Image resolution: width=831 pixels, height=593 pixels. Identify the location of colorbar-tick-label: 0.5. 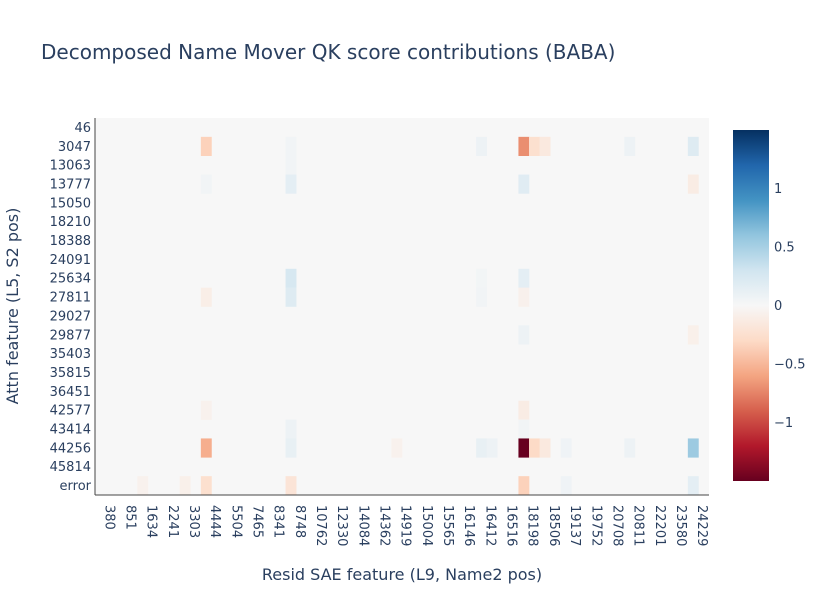
(784, 248).